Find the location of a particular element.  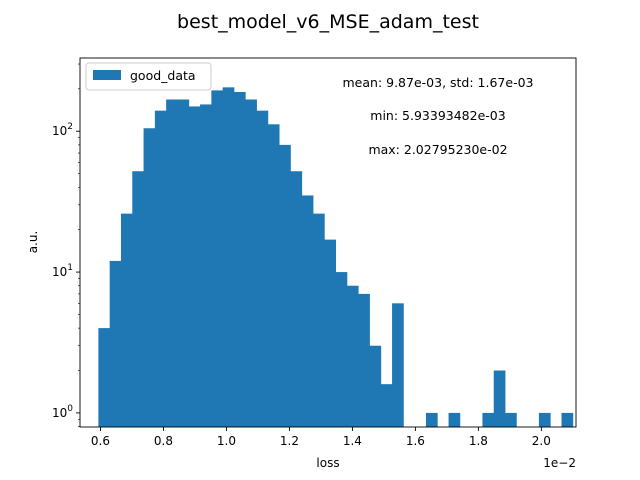

x-tick-label: 1.8 is located at coordinates (478, 441).